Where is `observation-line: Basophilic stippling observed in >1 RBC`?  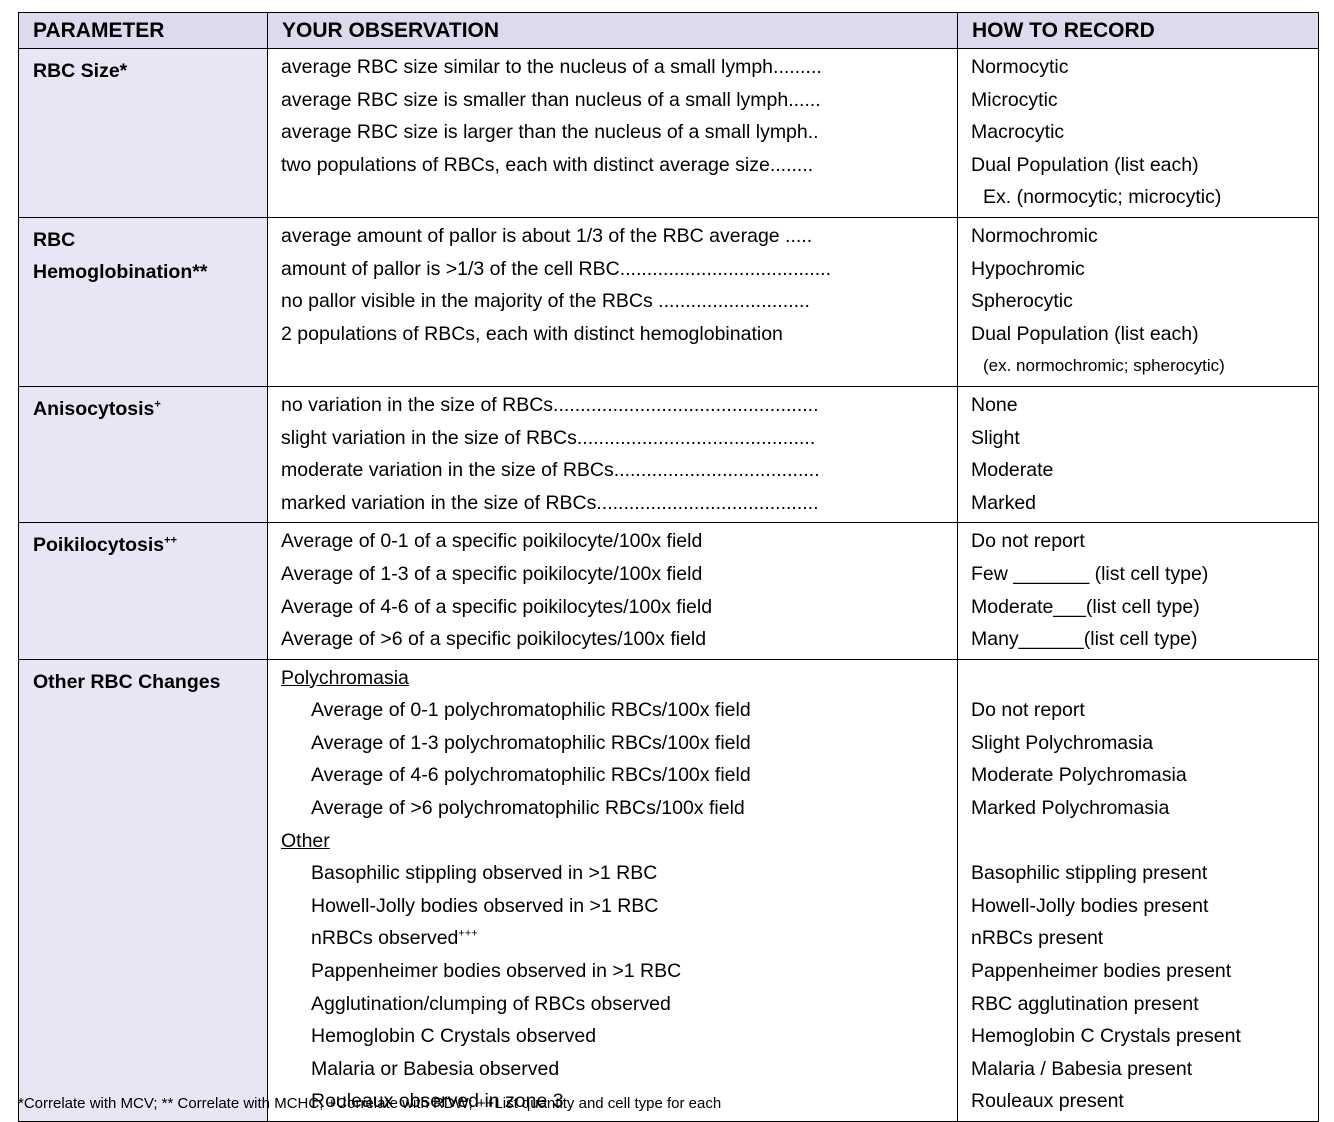
observation-line: Basophilic stippling observed in >1 RBC is located at coordinates (619, 873).